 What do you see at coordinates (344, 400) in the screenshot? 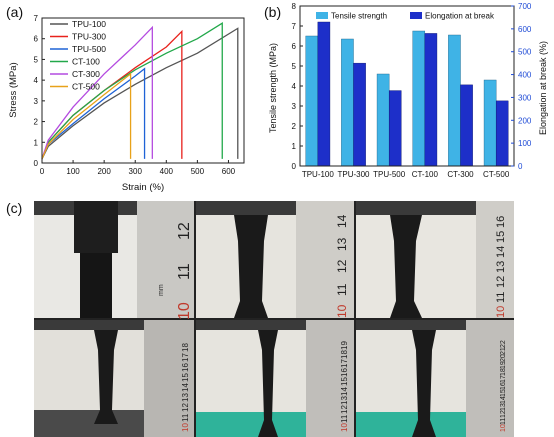
I see `ruler-number-bottom-middle: 13` at bounding box center [344, 400].